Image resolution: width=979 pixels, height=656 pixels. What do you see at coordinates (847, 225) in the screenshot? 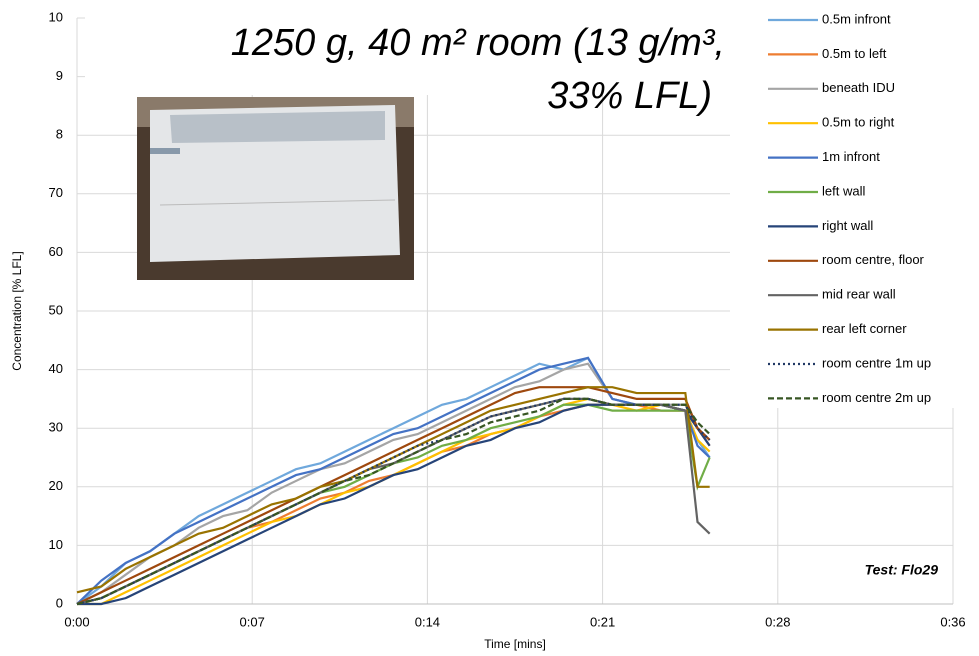
I see `legend-label: right wall` at bounding box center [847, 225].